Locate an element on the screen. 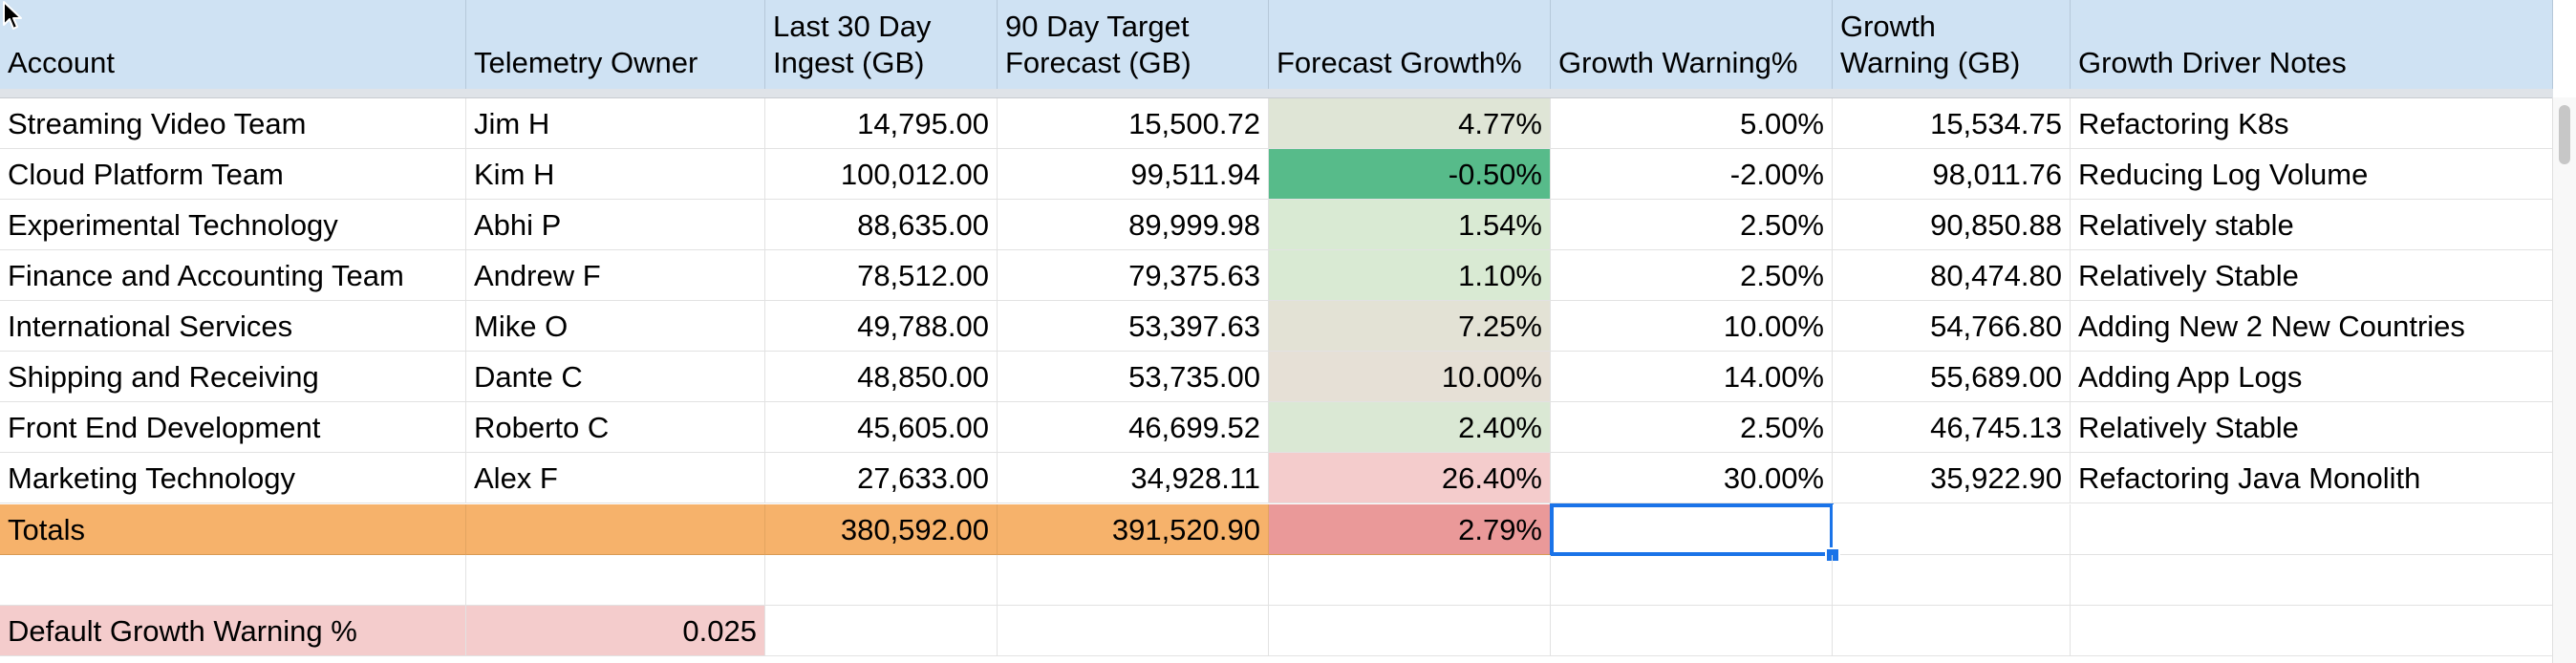 Image resolution: width=2576 pixels, height=663 pixels. scrollbar-thumb is located at coordinates (2564, 134).